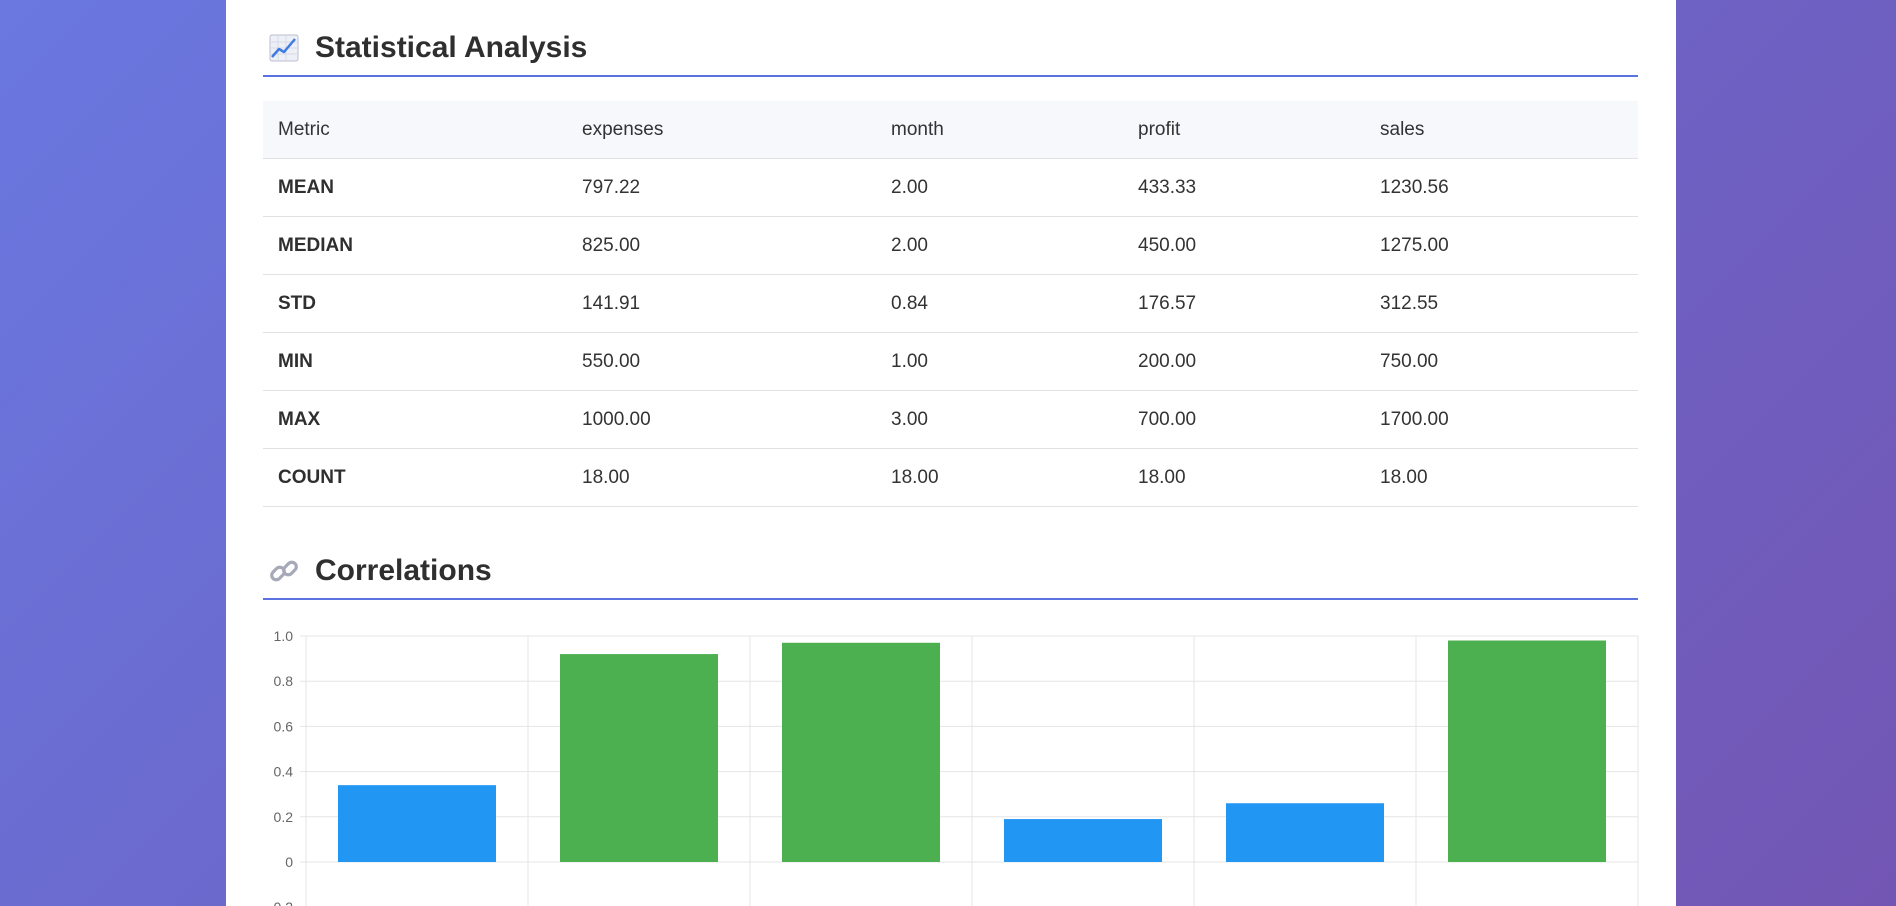 The height and width of the screenshot is (906, 1896). Describe the element at coordinates (451, 47) in the screenshot. I see `stats-section-title: Statistical Analysis` at that location.